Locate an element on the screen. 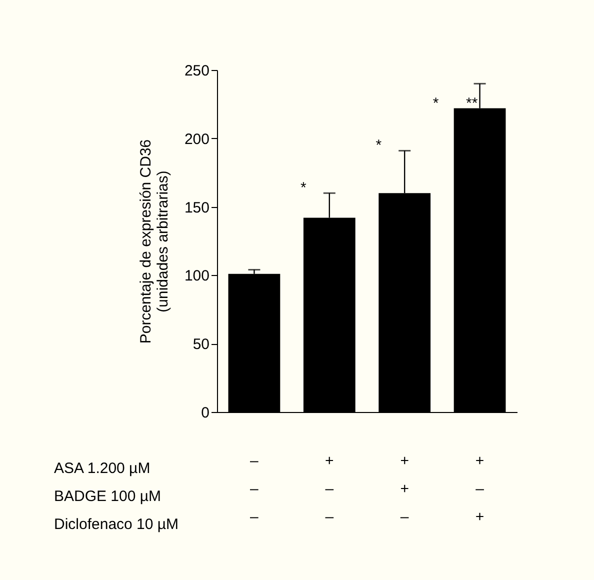 The image size is (594, 580). y-tick-label: 0 is located at coordinates (205, 413).